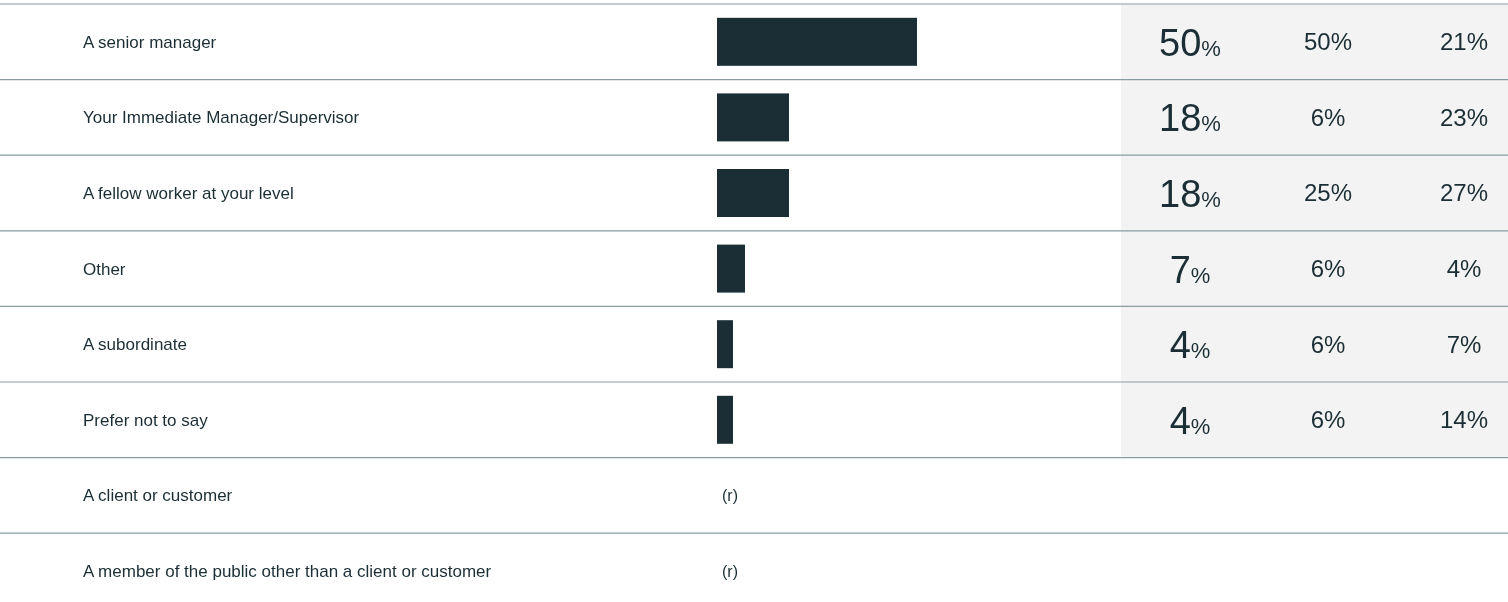  I want to click on y-tick-label: A fellow worker at your level, so click(188, 193).